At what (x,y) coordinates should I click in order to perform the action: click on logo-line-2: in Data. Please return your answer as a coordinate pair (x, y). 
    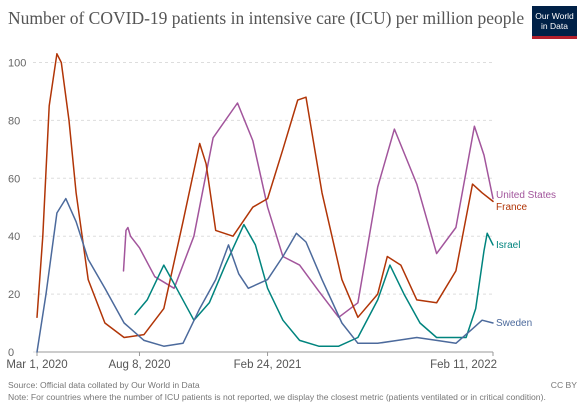
    Looking at the image, I should click on (554, 26).